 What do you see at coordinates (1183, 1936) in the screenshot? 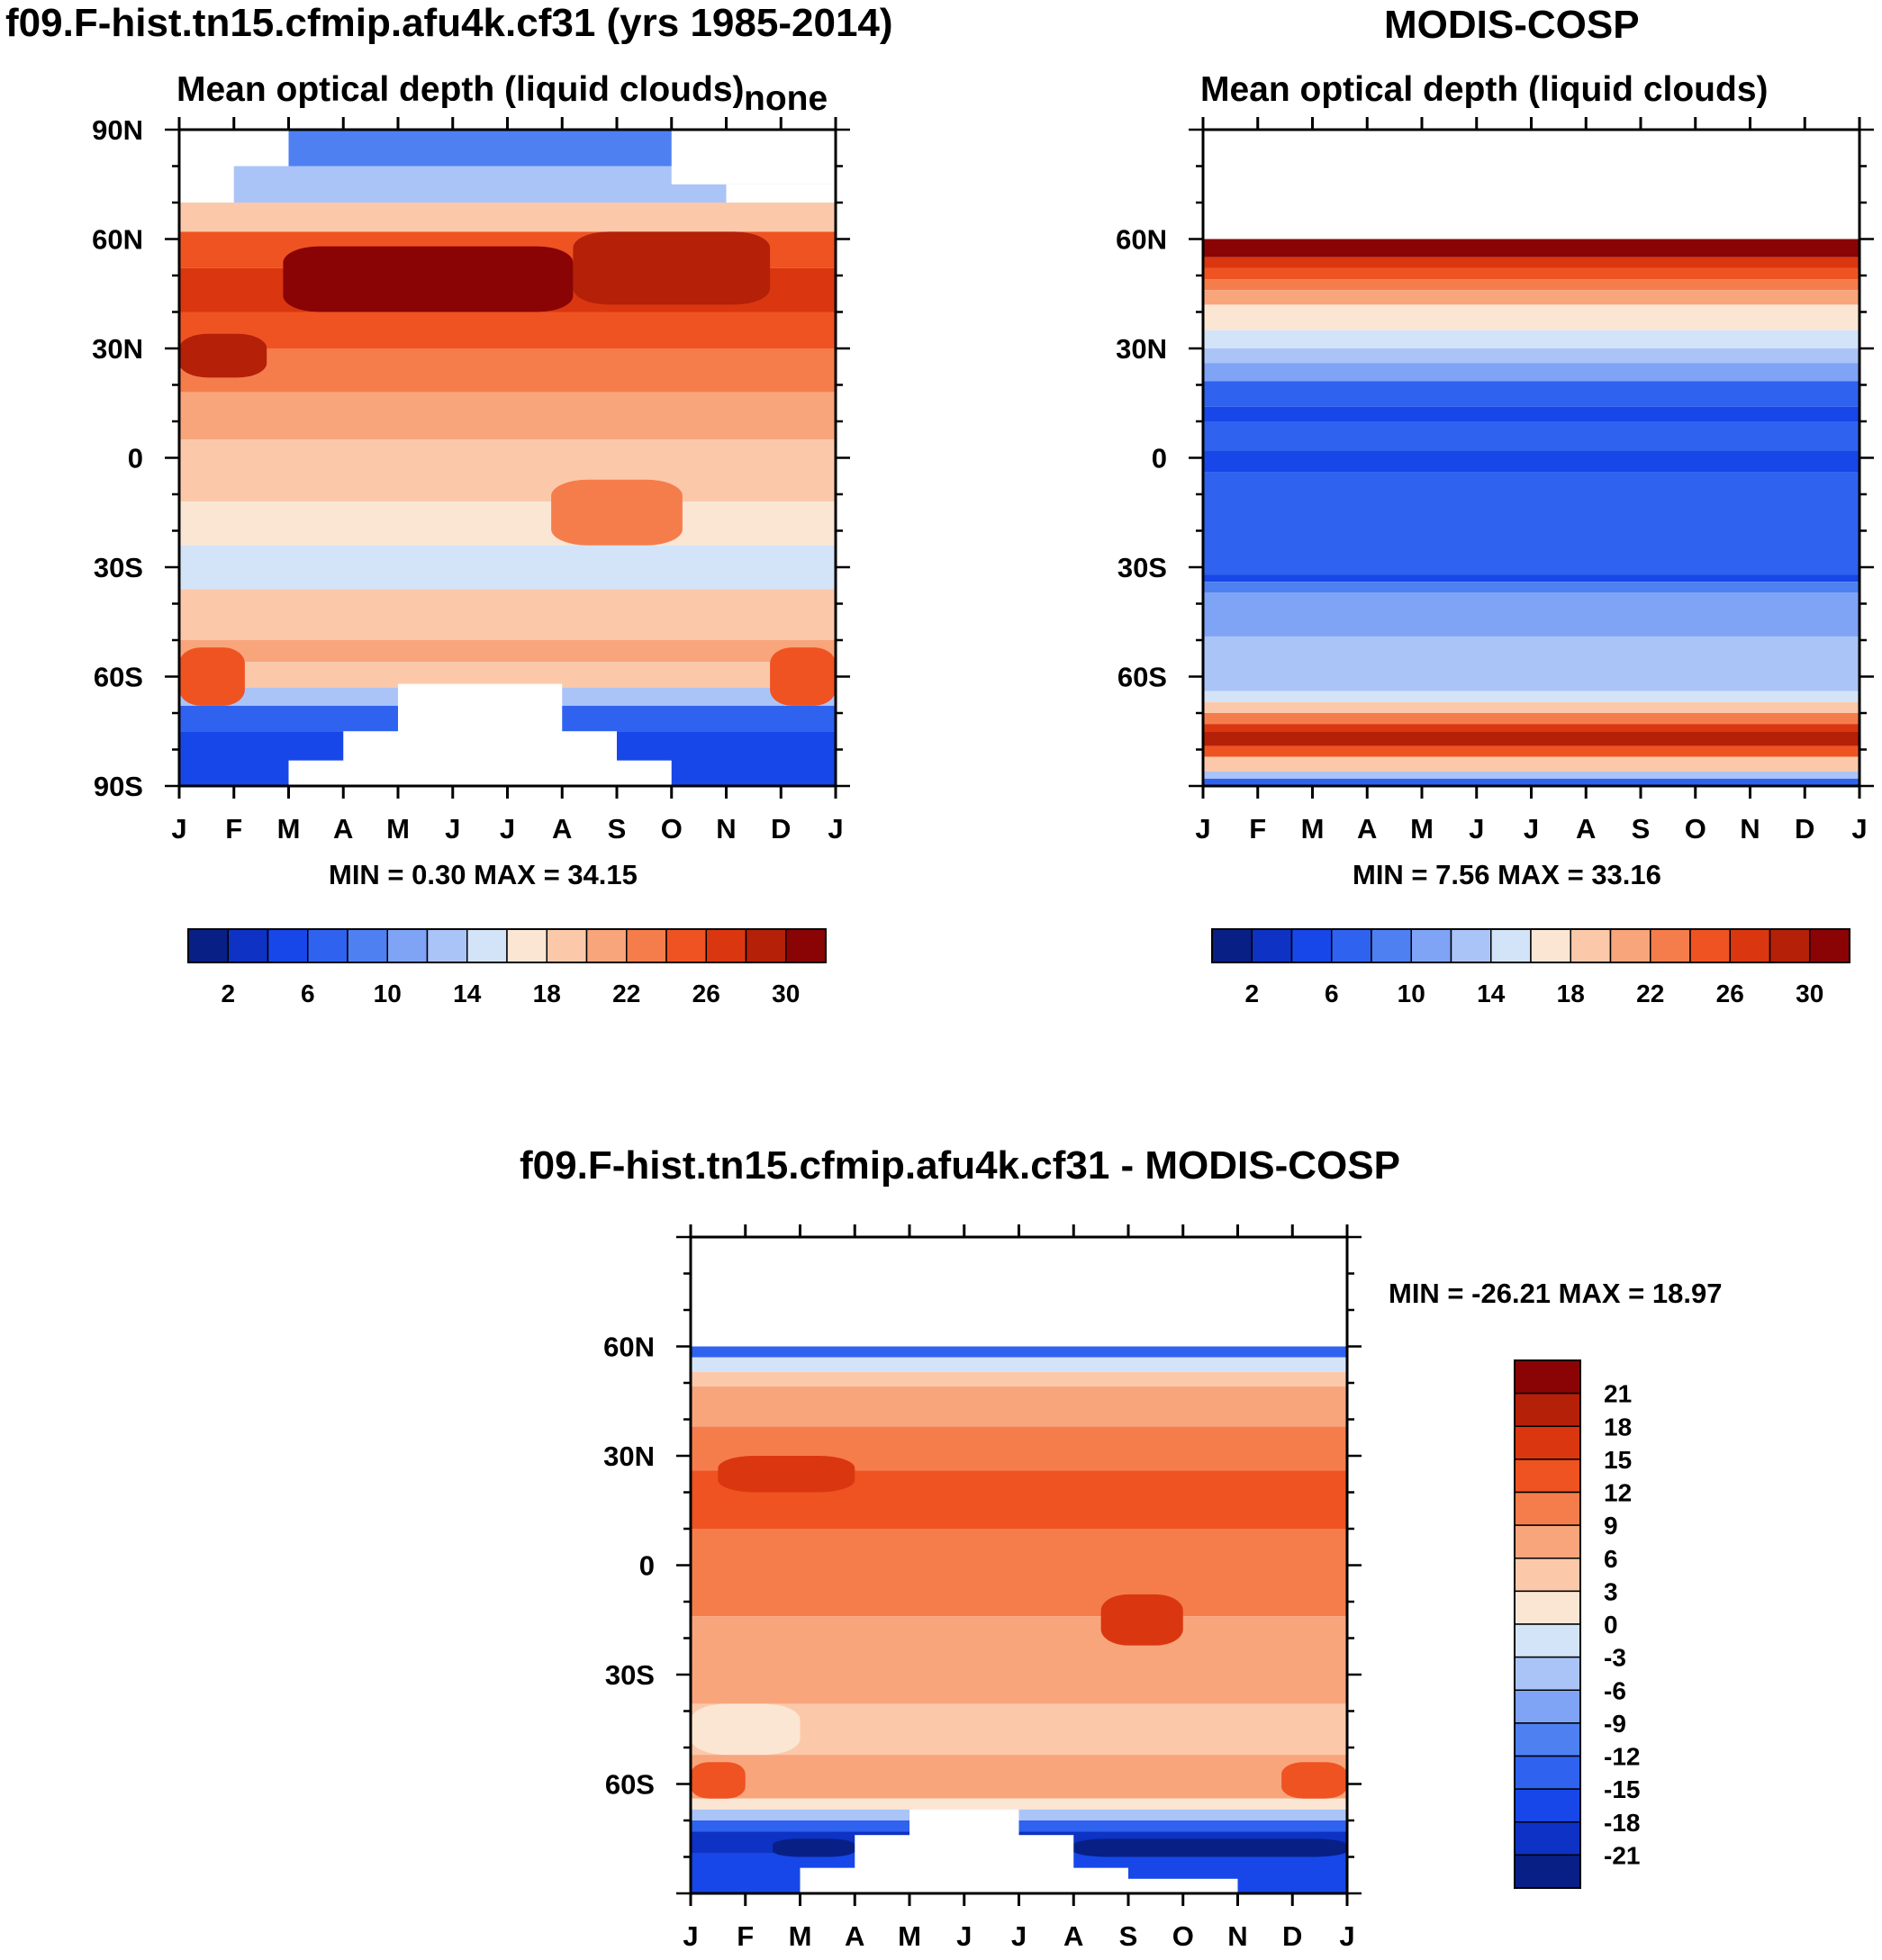
I see `diff-month-label: O` at bounding box center [1183, 1936].